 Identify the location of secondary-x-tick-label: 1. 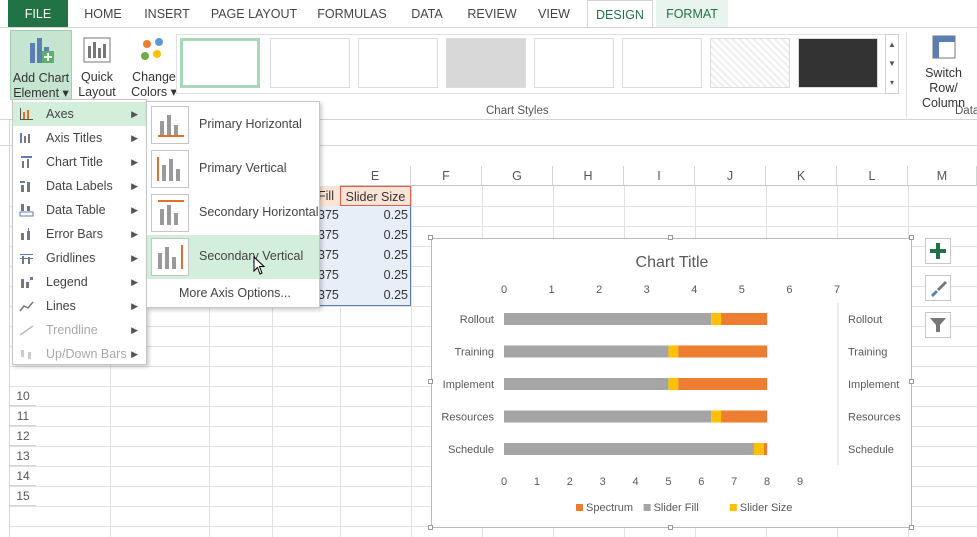
(552, 290).